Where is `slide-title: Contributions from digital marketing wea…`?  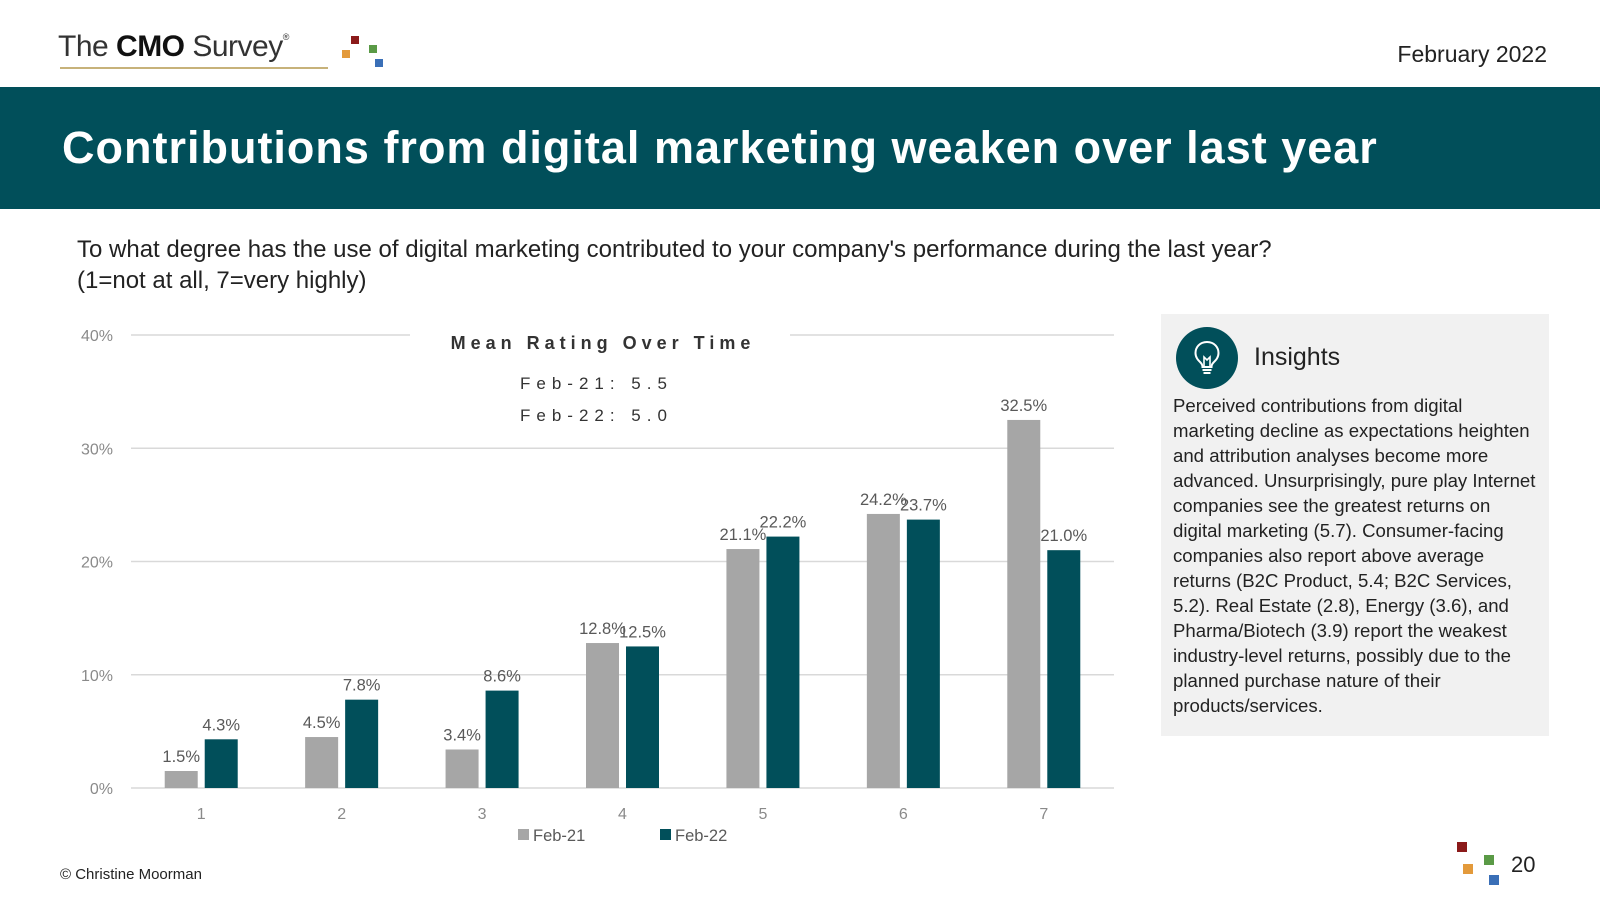 slide-title: Contributions from digital marketing wea… is located at coordinates (720, 147).